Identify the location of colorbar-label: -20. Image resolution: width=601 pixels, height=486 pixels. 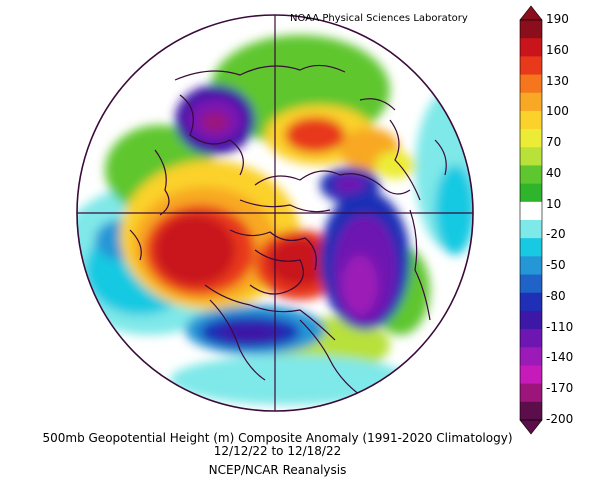
(556, 234).